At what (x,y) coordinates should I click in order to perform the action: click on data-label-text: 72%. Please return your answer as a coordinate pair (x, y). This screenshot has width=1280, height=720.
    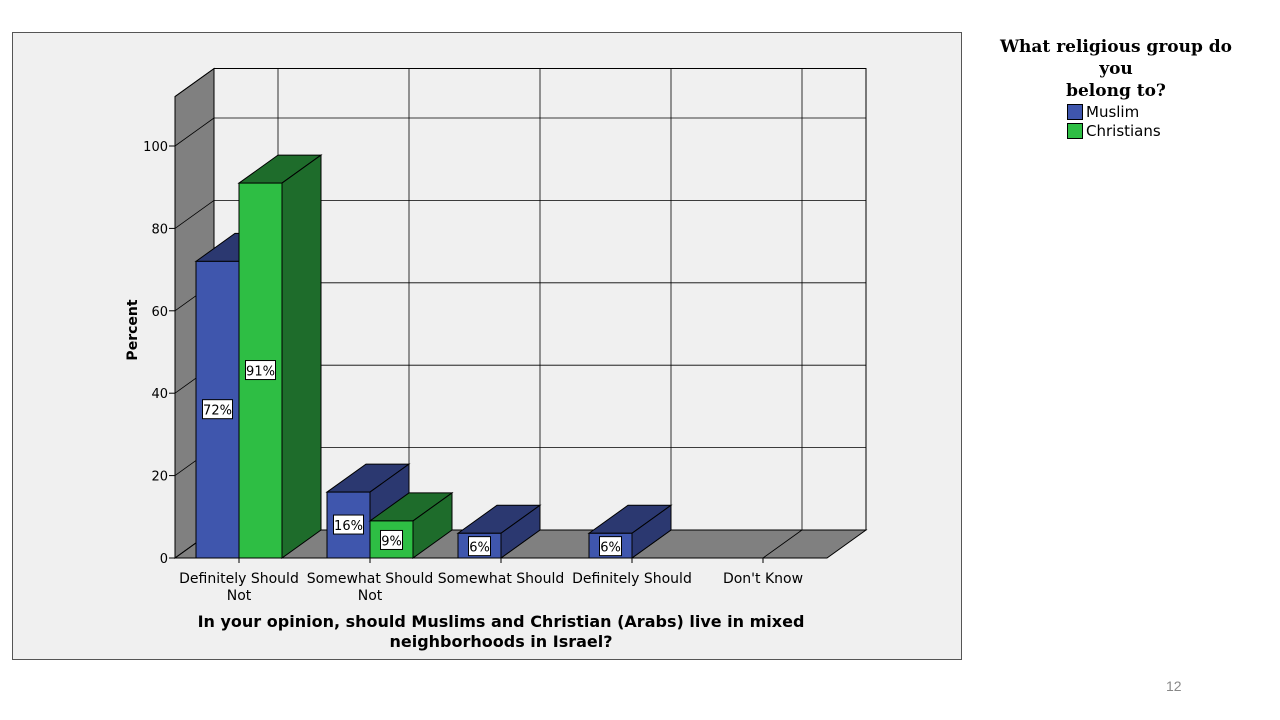
    Looking at the image, I should click on (217, 411).